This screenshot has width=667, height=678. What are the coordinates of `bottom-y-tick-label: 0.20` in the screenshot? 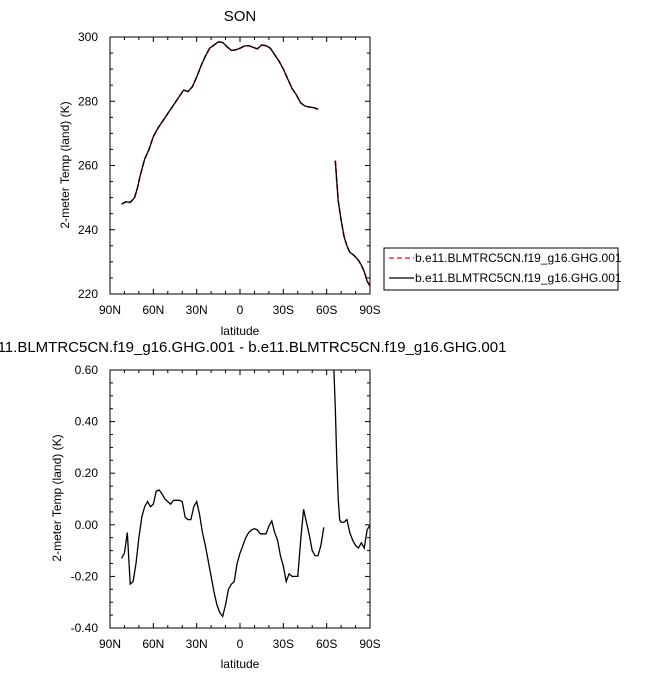 It's located at (87, 473).